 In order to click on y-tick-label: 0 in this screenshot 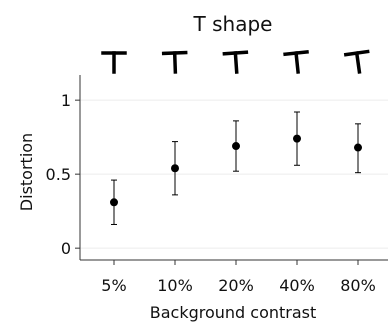, I will do `click(66, 248)`.